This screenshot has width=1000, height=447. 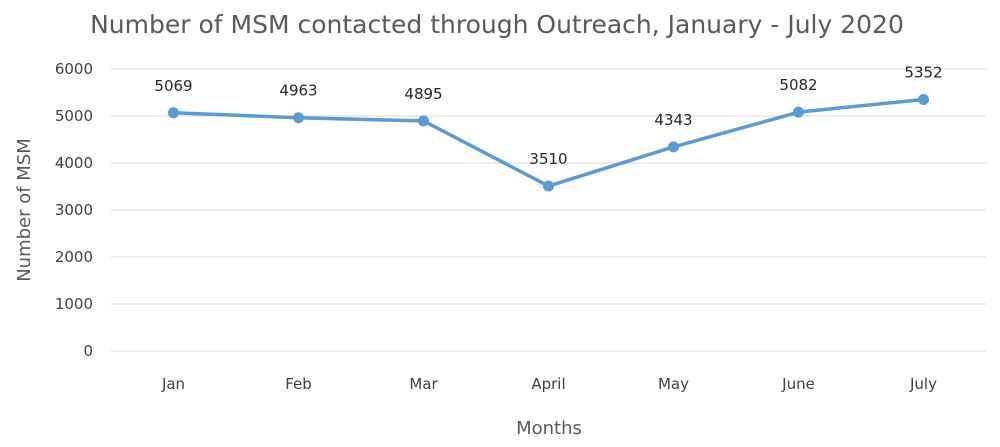 What do you see at coordinates (173, 384) in the screenshot?
I see `x-tick-label: Jan` at bounding box center [173, 384].